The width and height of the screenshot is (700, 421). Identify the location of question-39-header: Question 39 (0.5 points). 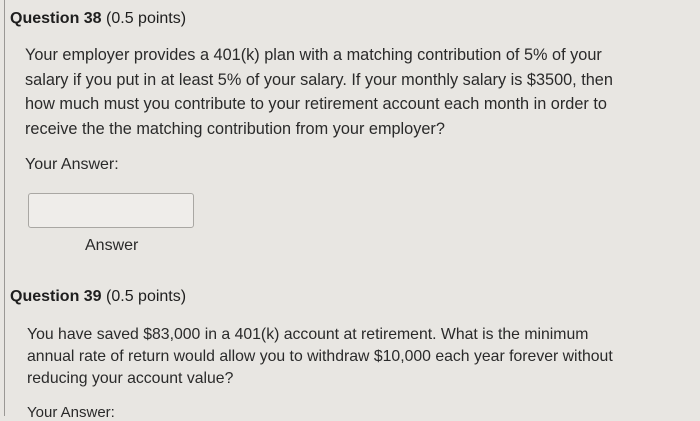
(98, 297).